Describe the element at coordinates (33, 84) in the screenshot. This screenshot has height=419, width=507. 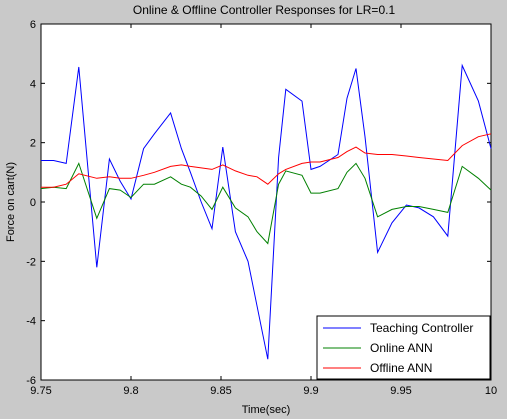
I see `y-tick-label: 4` at that location.